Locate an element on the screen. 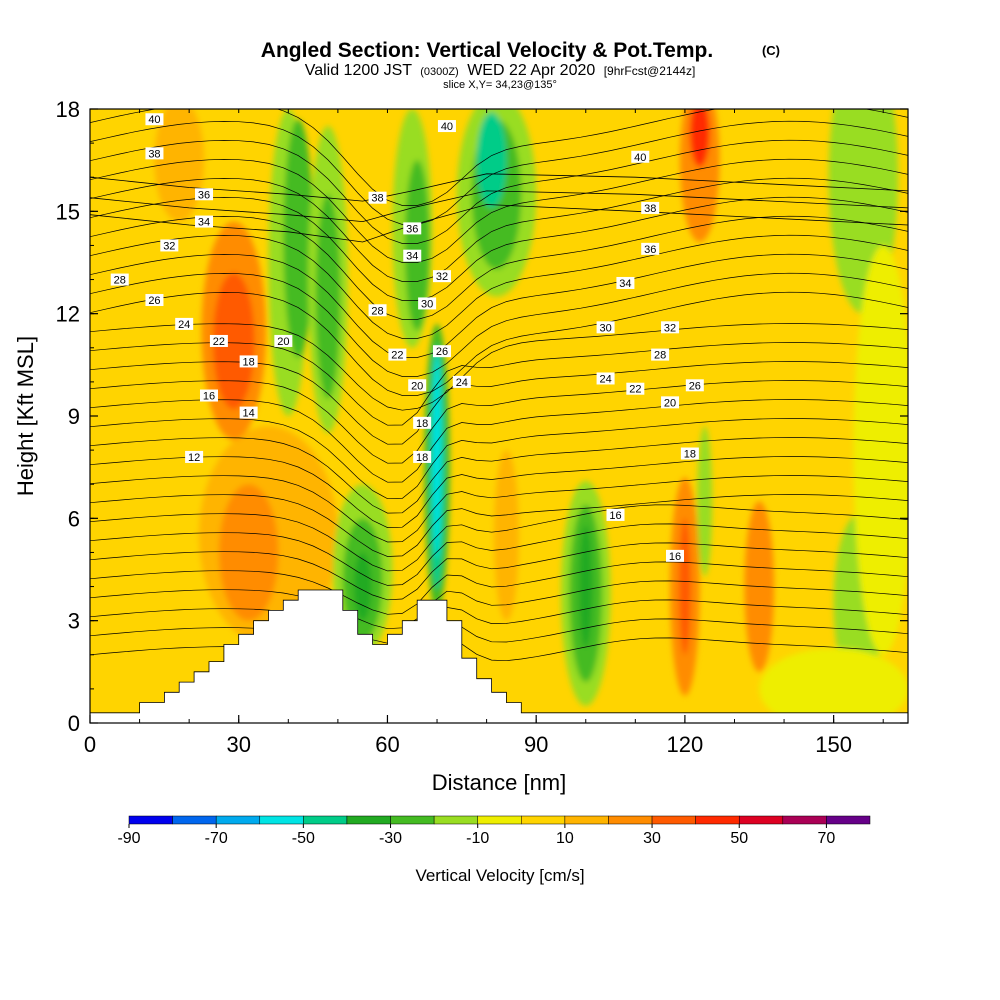 This screenshot has width=1000, height=1000. contour-label: 26 is located at coordinates (694, 385).